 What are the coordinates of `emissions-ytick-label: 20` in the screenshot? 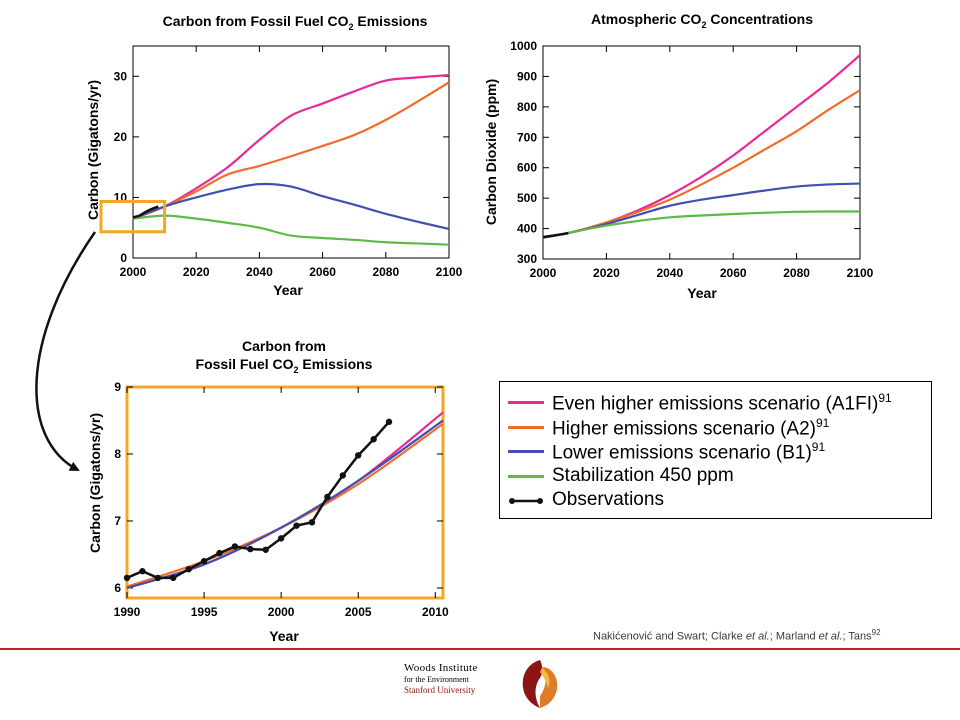 It's located at (121, 137).